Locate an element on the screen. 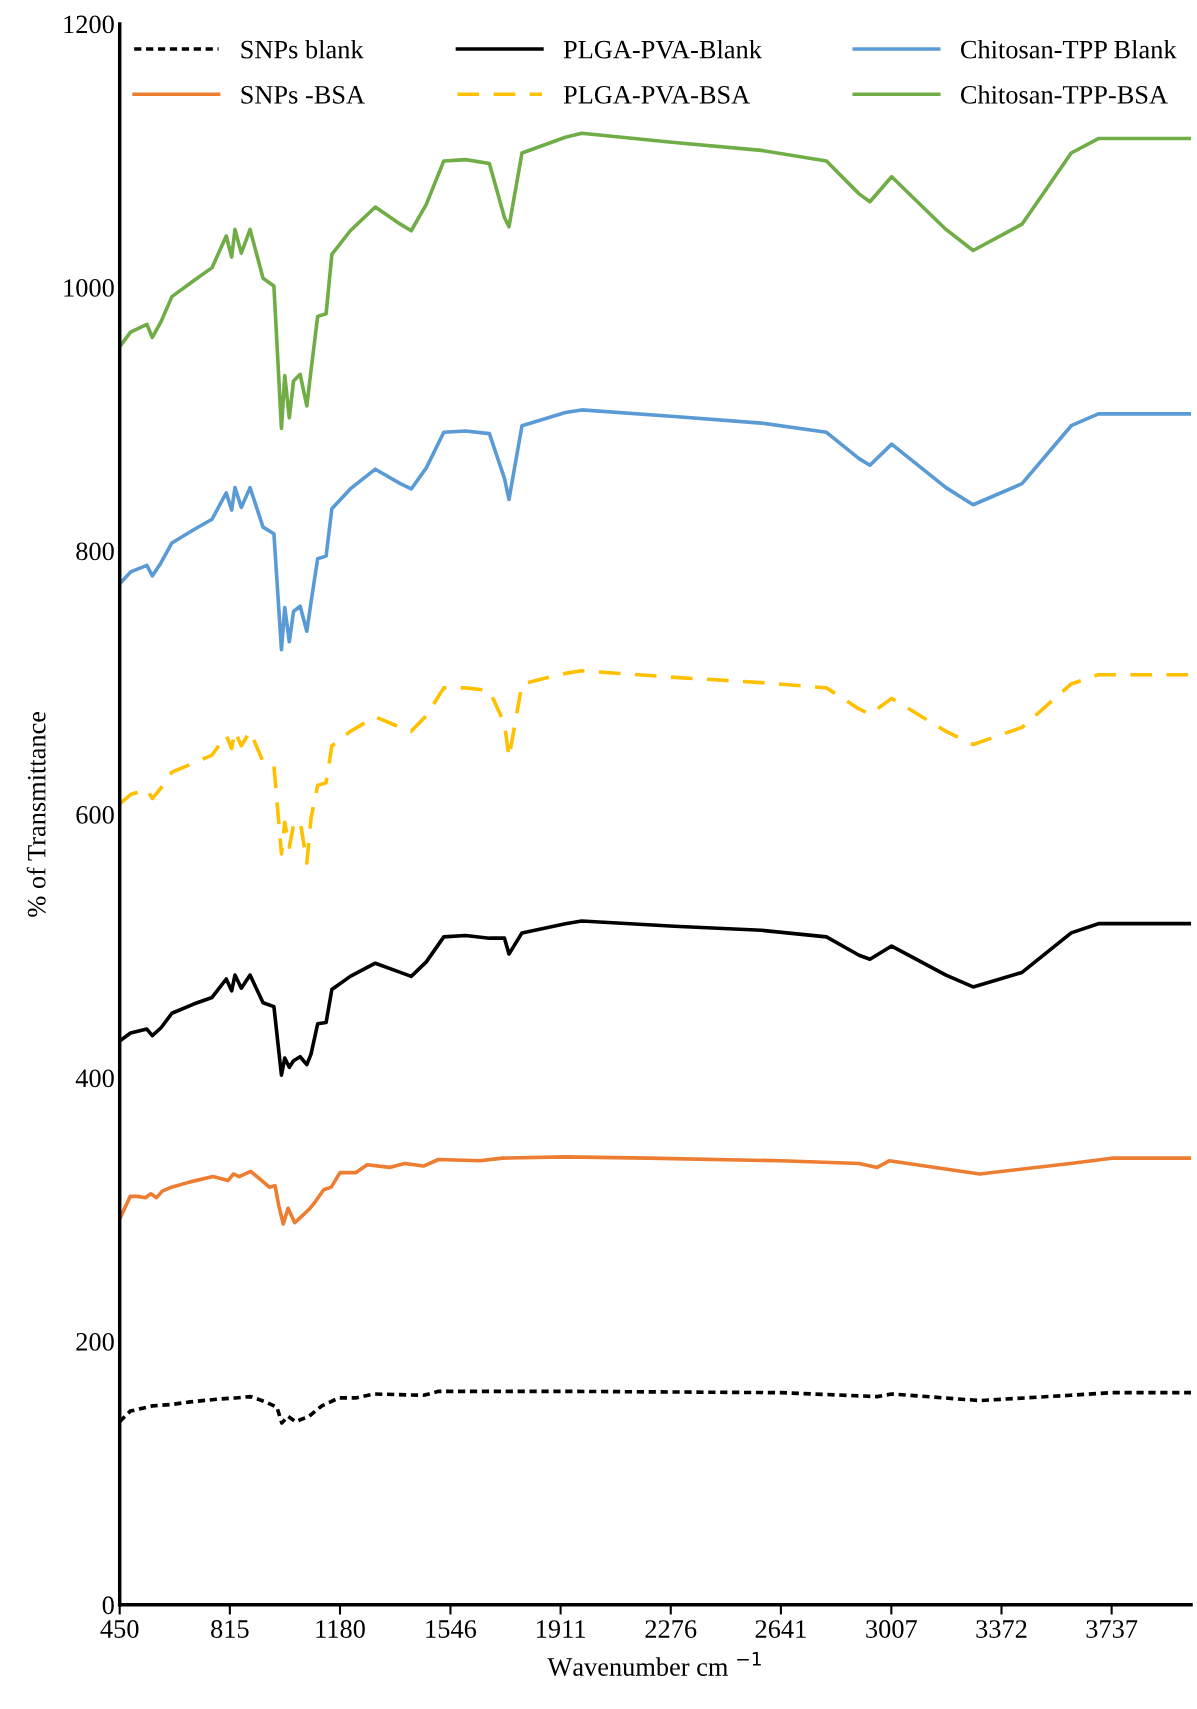 The width and height of the screenshot is (1197, 1709). y-tick-label: 200 is located at coordinates (95, 1341).